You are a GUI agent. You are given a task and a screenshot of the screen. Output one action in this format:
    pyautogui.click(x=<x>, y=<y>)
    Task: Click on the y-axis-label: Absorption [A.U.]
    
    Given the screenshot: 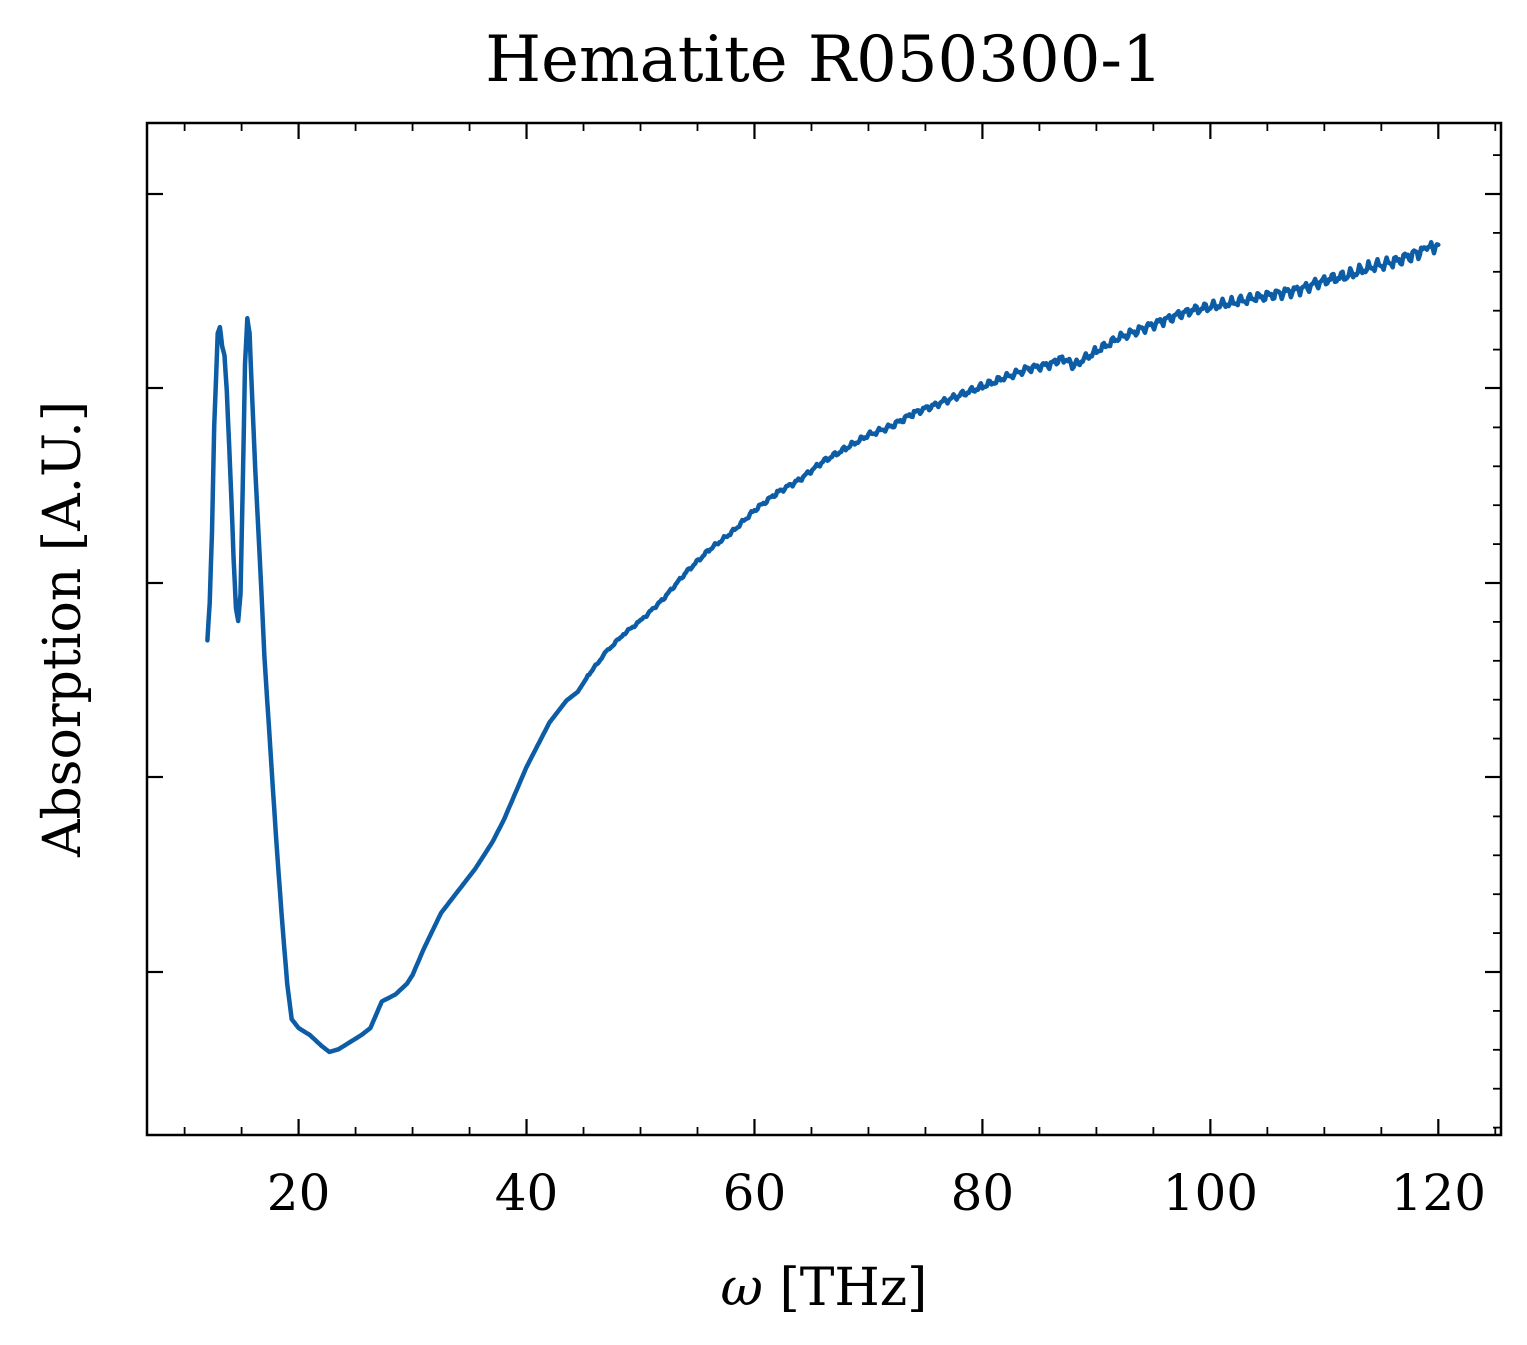 What is the action you would take?
    pyautogui.click(x=63, y=629)
    